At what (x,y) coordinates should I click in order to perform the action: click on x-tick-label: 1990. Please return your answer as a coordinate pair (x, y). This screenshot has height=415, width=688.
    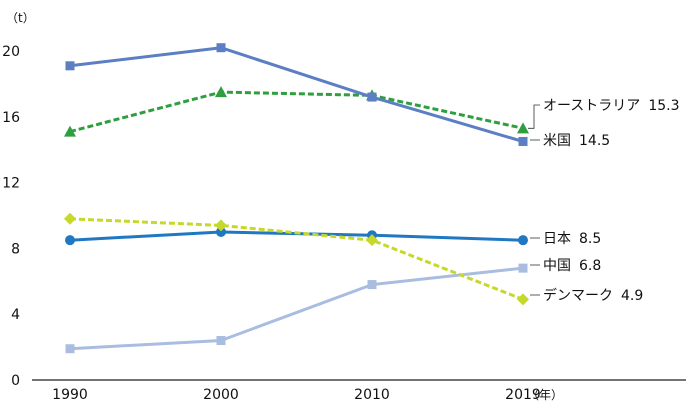
    Looking at the image, I should click on (70, 395).